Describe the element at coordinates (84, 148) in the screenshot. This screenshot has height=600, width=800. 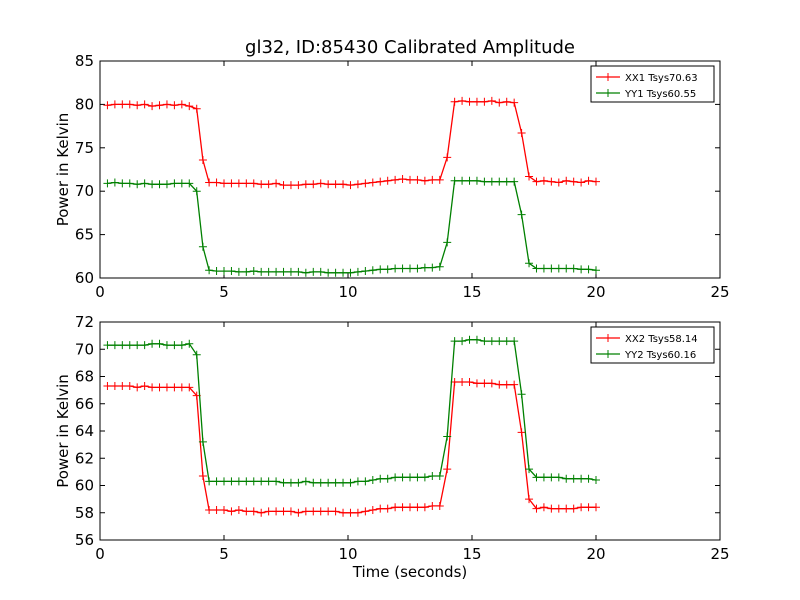
I see `y-tick-label: 75` at that location.